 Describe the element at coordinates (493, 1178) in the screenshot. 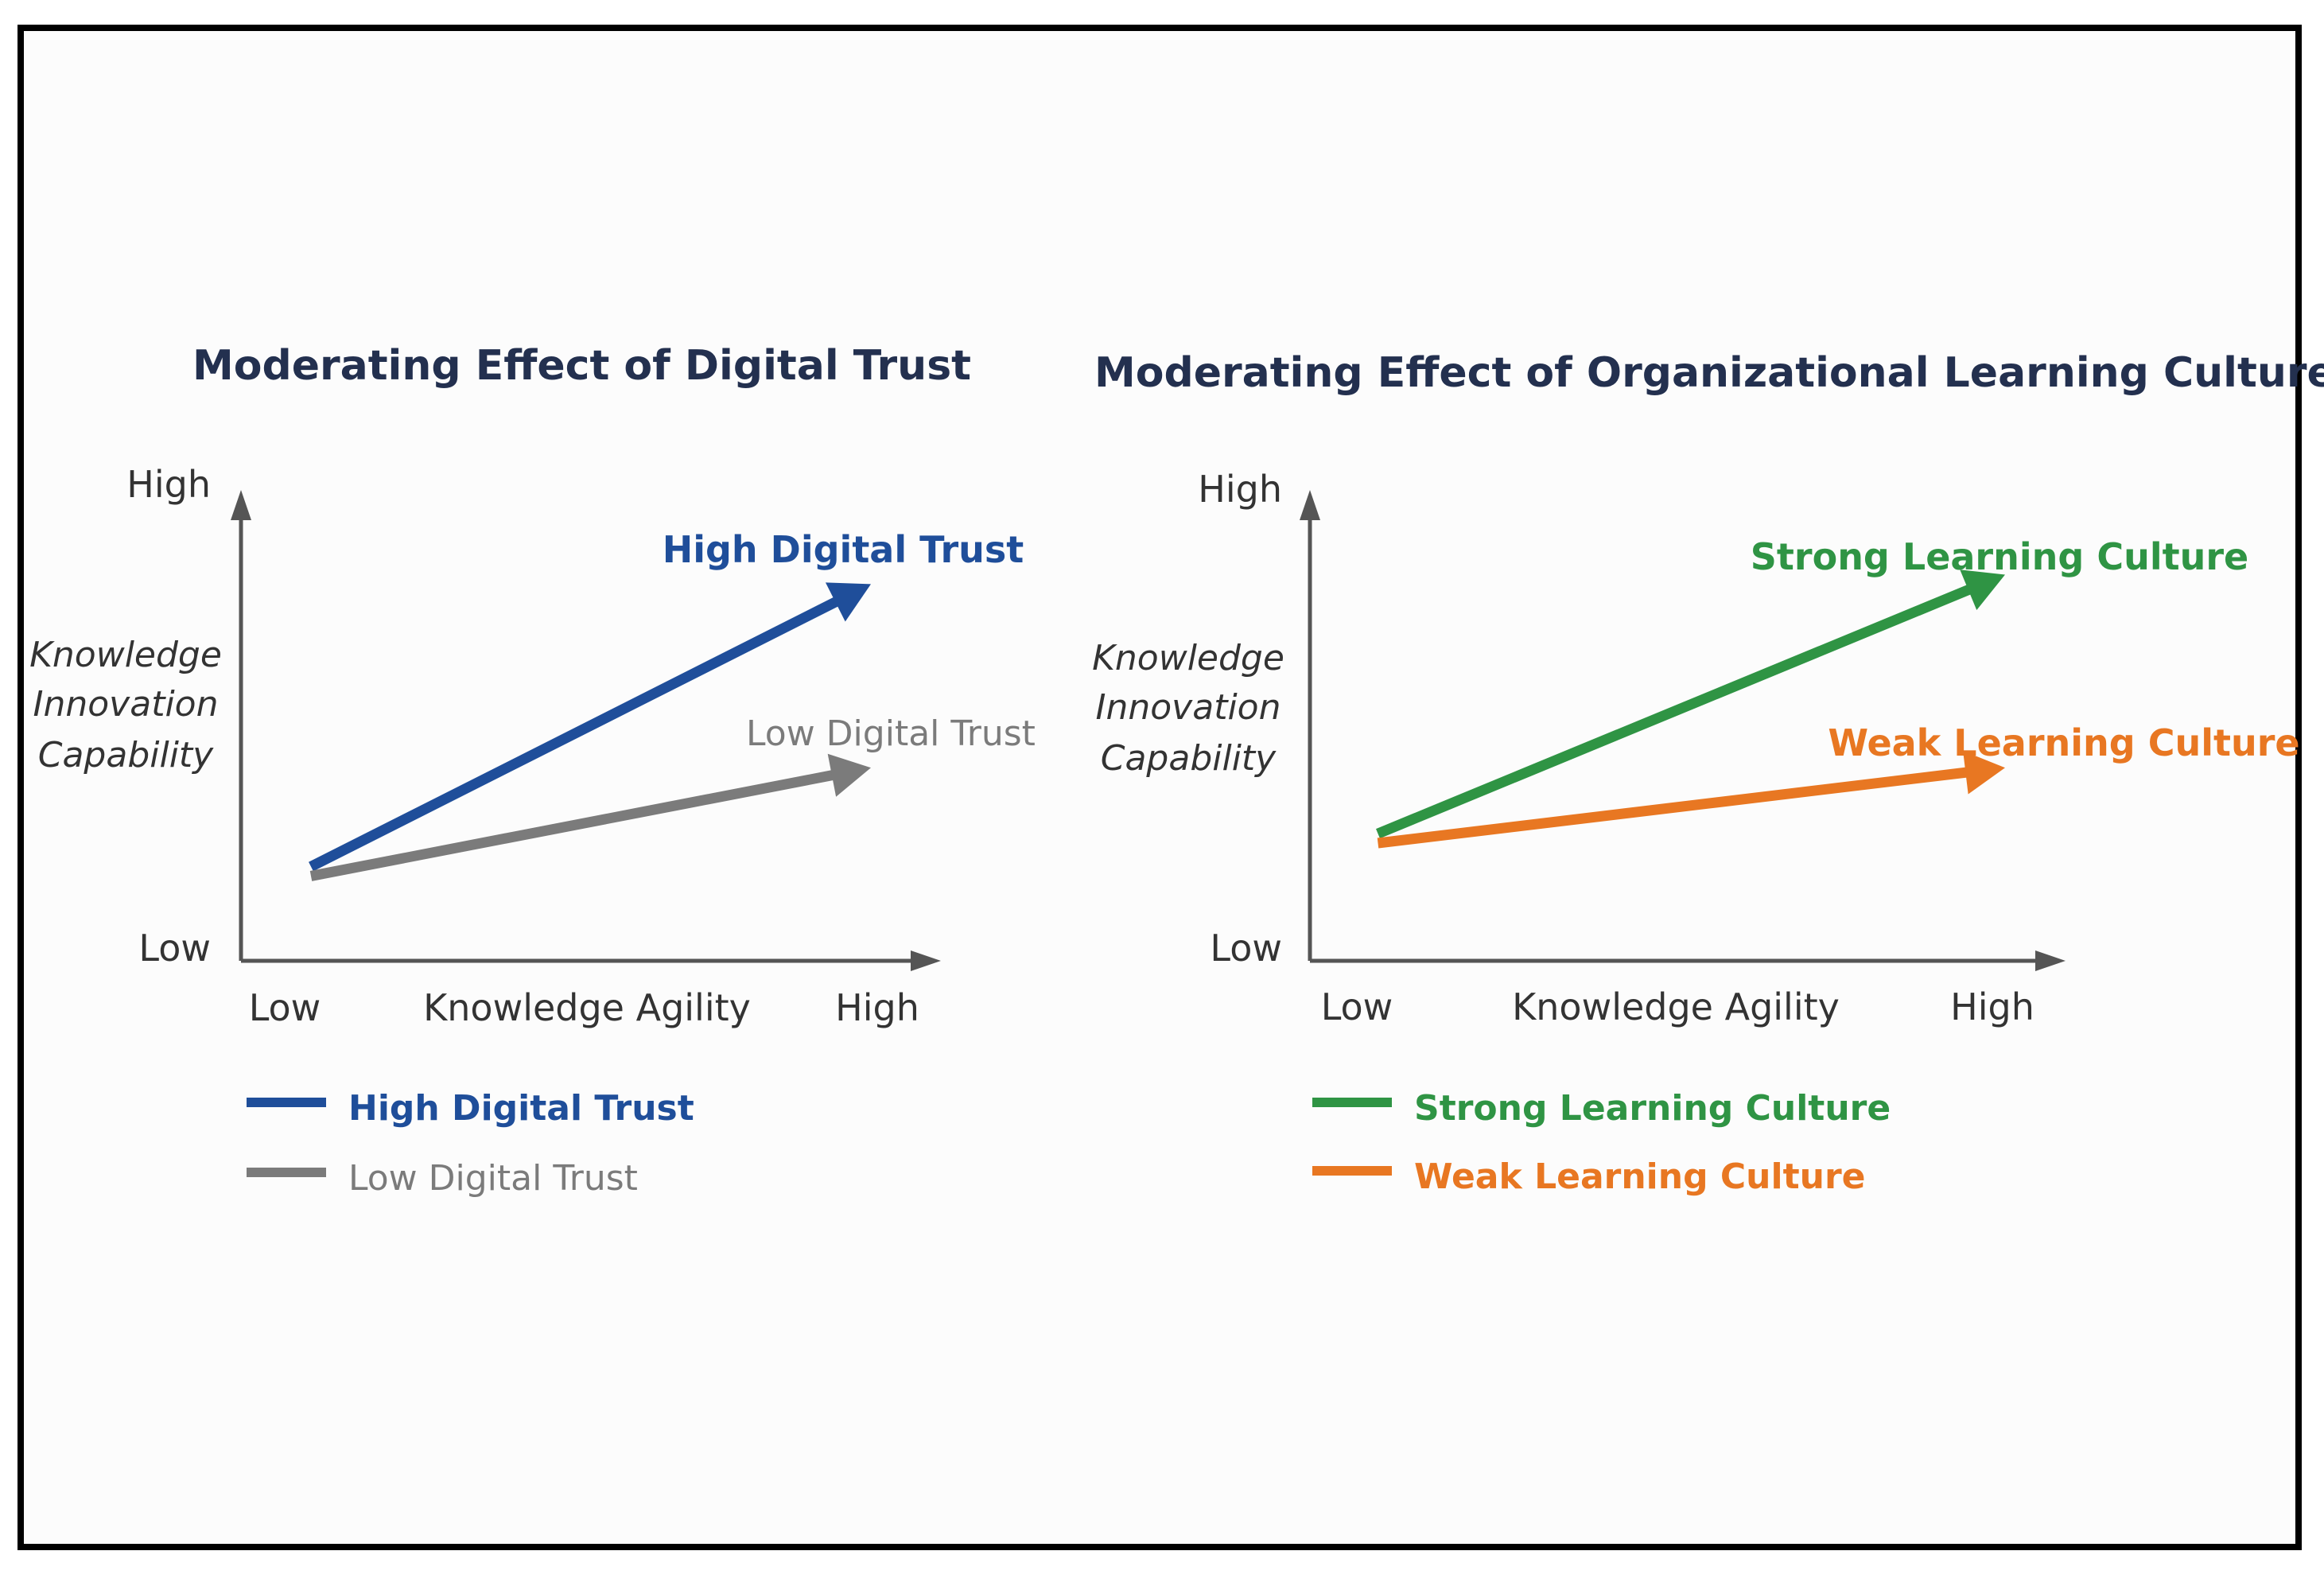

I see `legend-item-label: Low Digital Trust` at that location.